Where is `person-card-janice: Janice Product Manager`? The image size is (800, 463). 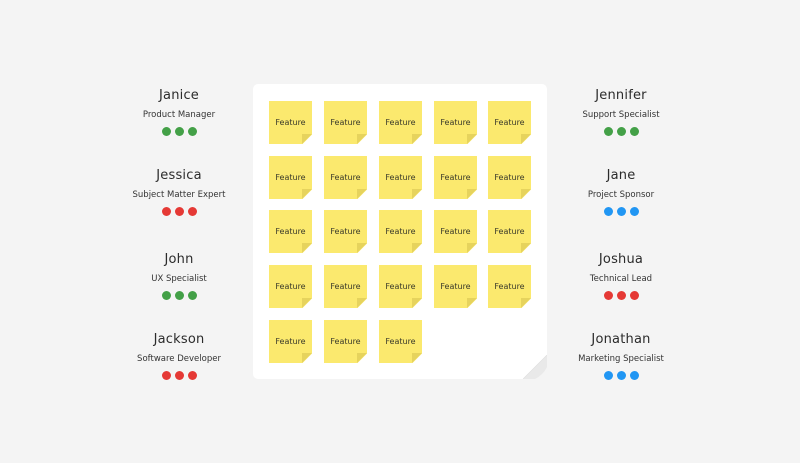 person-card-janice: Janice Product Manager is located at coordinates (179, 112).